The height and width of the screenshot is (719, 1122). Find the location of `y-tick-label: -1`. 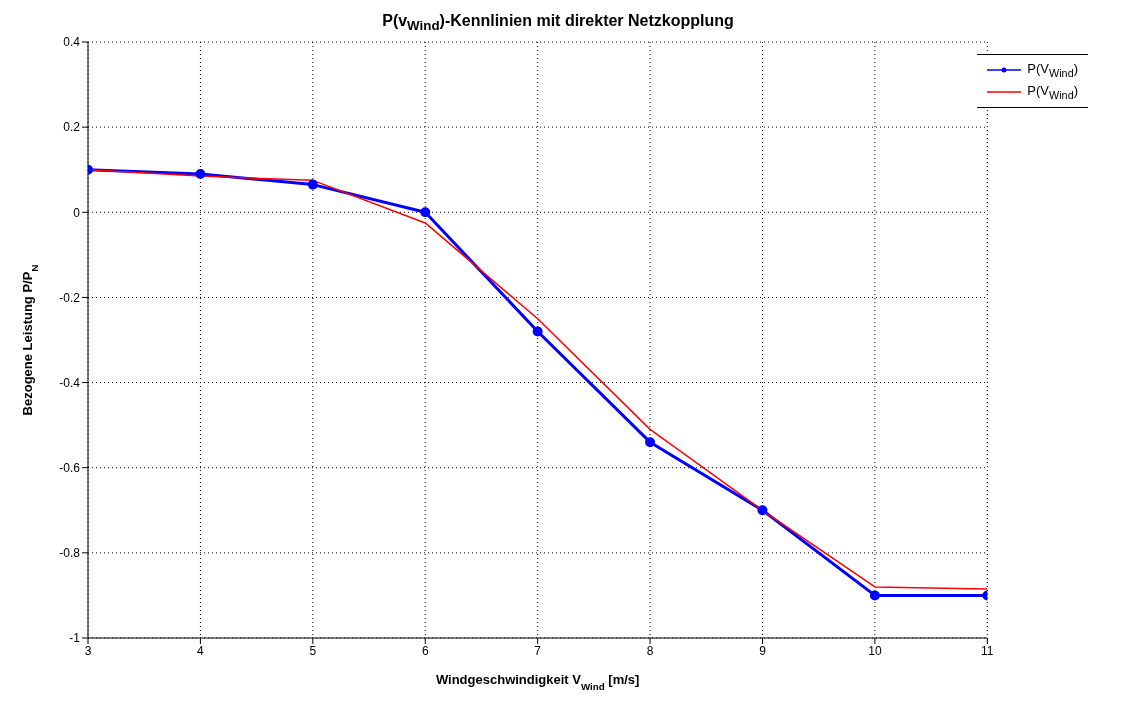

y-tick-label: -1 is located at coordinates (75, 638).